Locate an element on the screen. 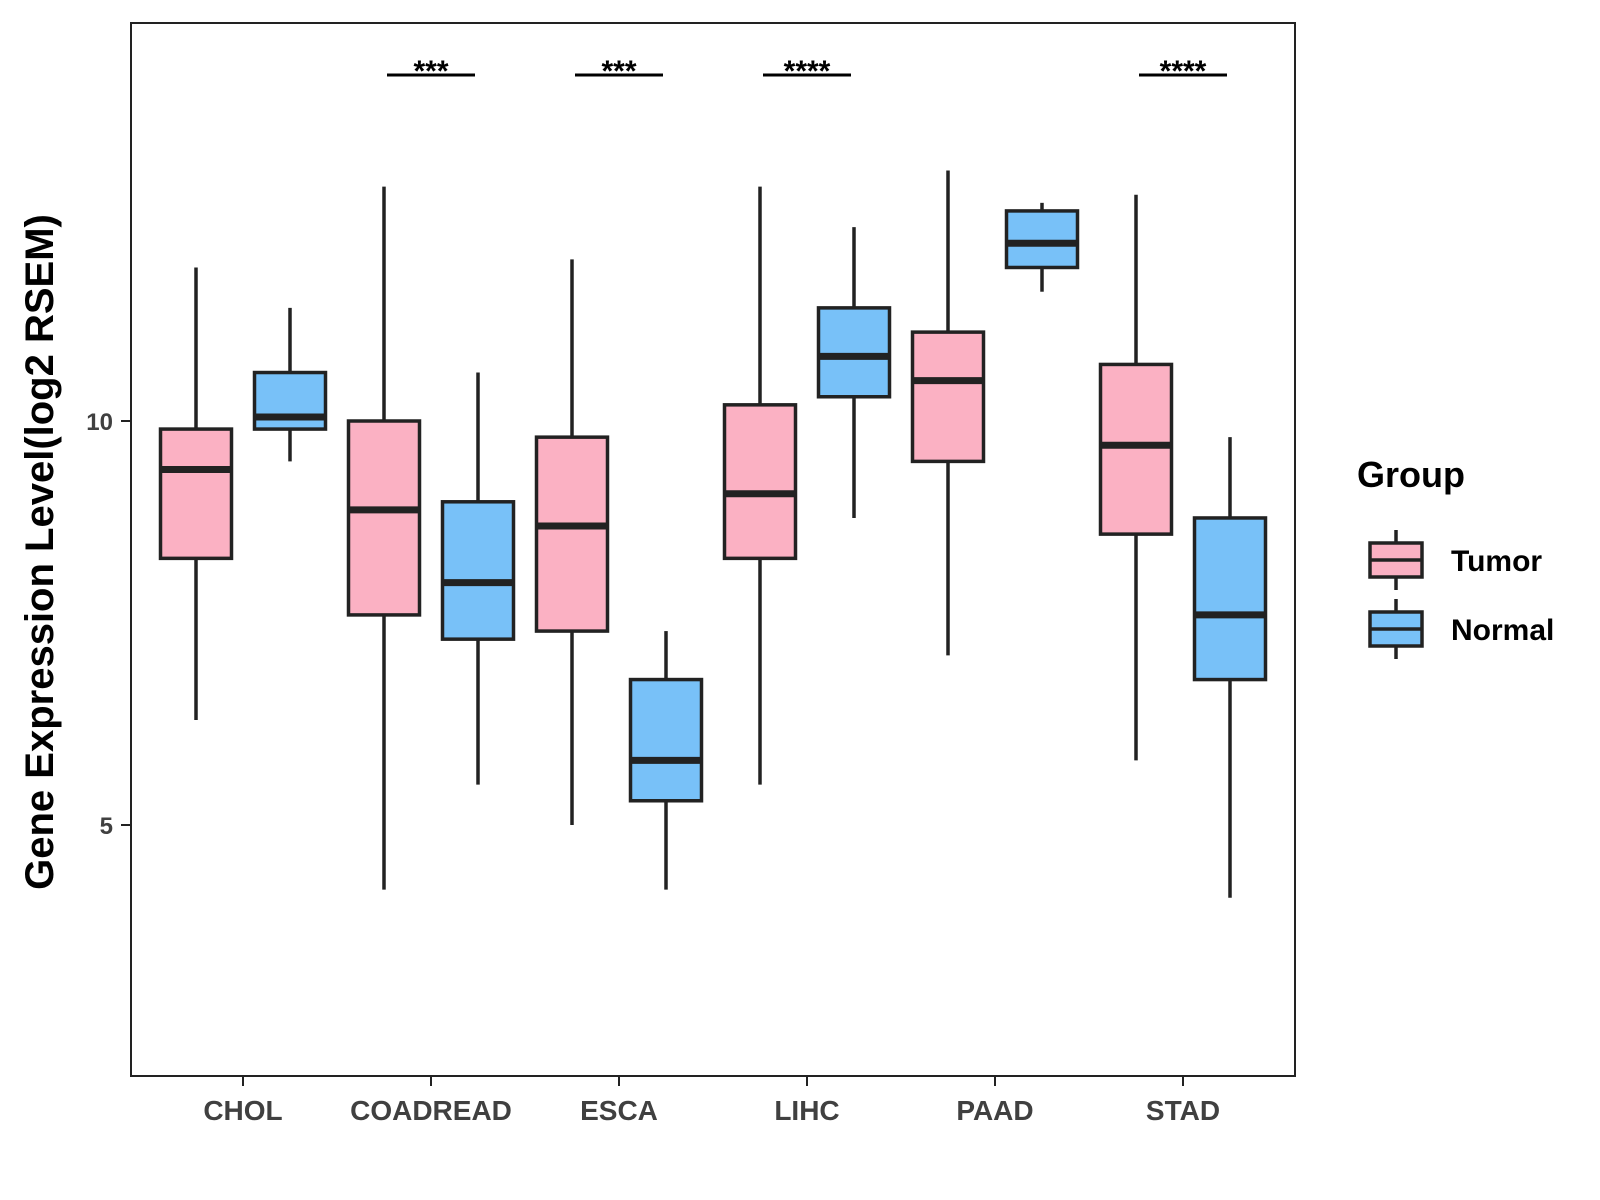 The width and height of the screenshot is (1600, 1200). legend-title: Group is located at coordinates (1411, 474).